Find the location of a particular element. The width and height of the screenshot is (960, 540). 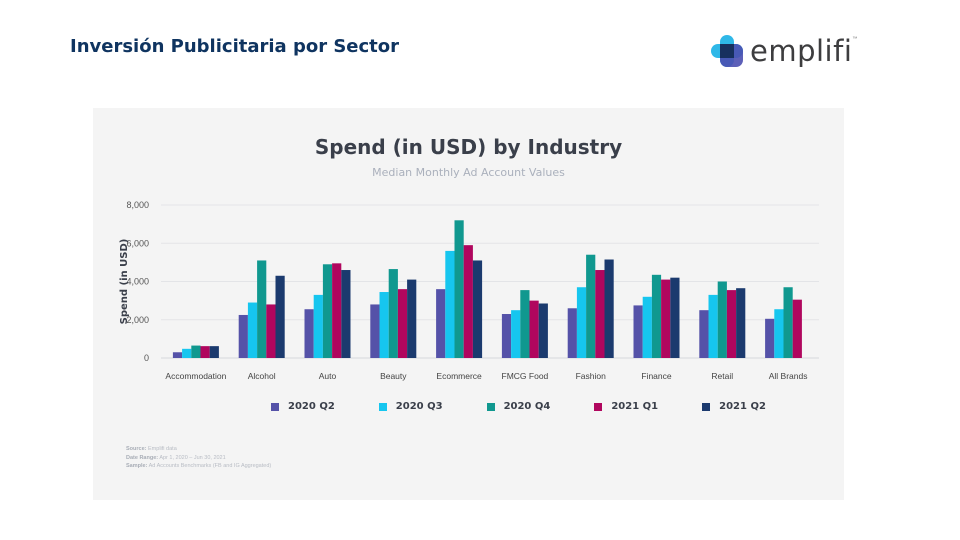

emplifi-logo-icon is located at coordinates (727, 51).